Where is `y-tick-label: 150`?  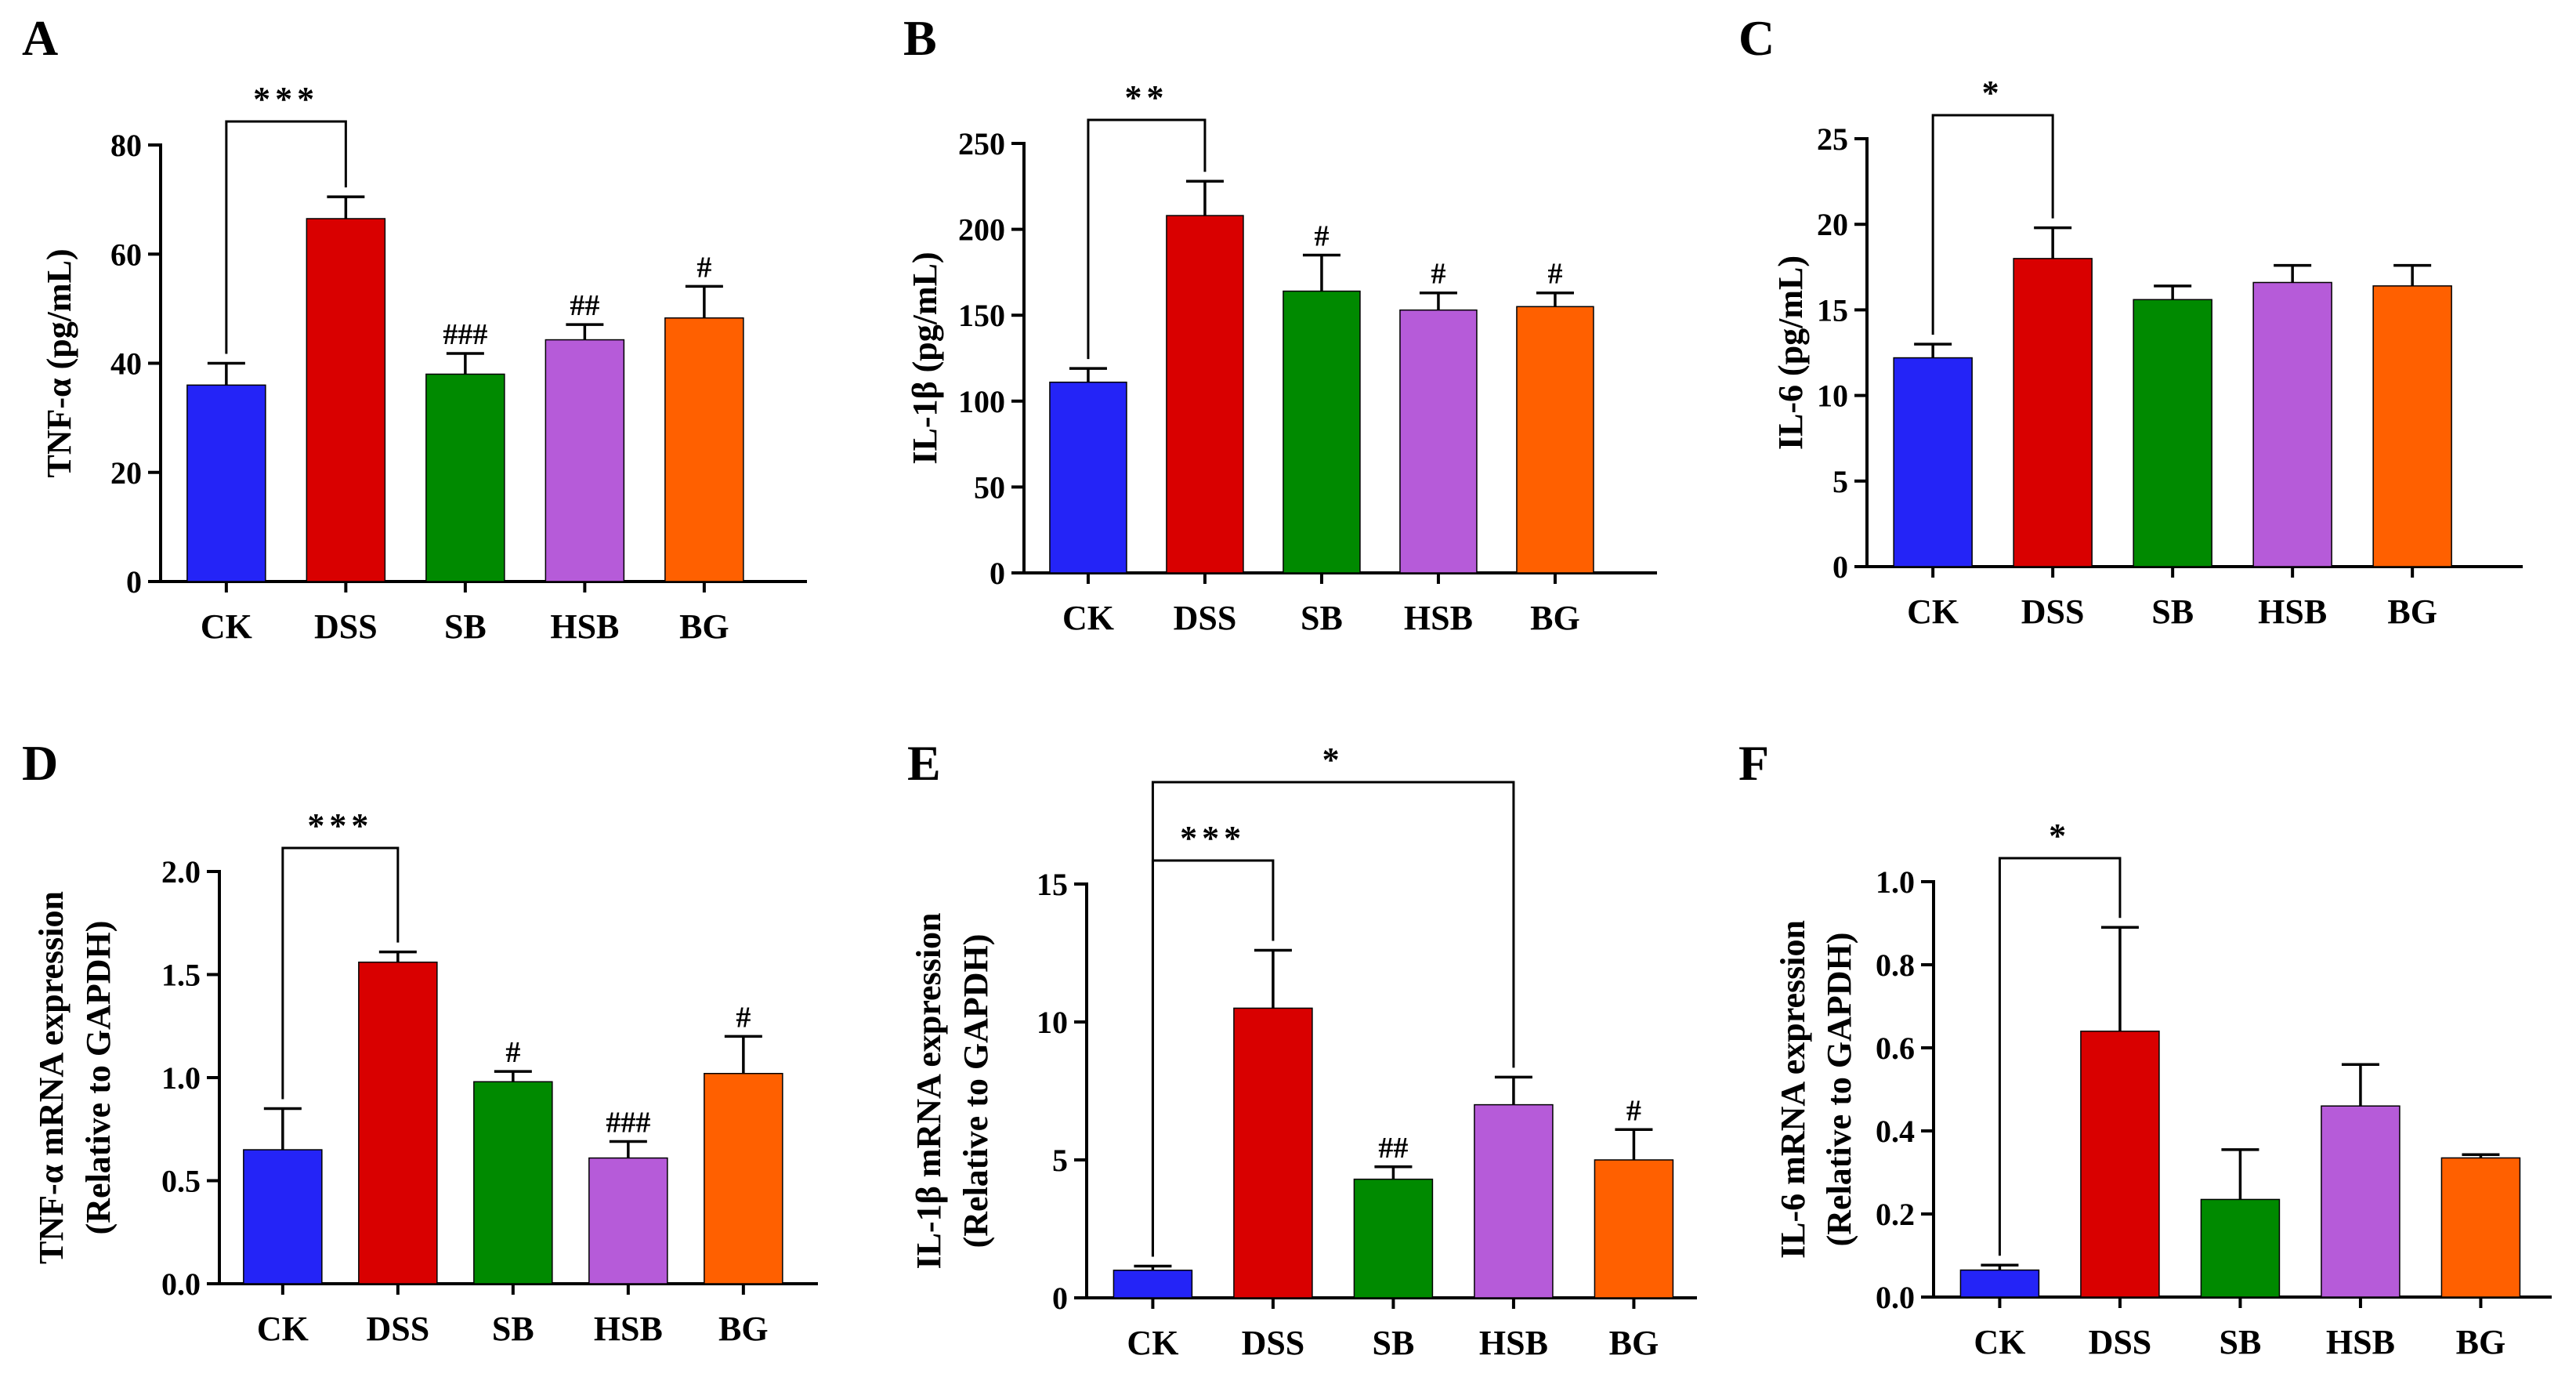
y-tick-label: 150 is located at coordinates (982, 315).